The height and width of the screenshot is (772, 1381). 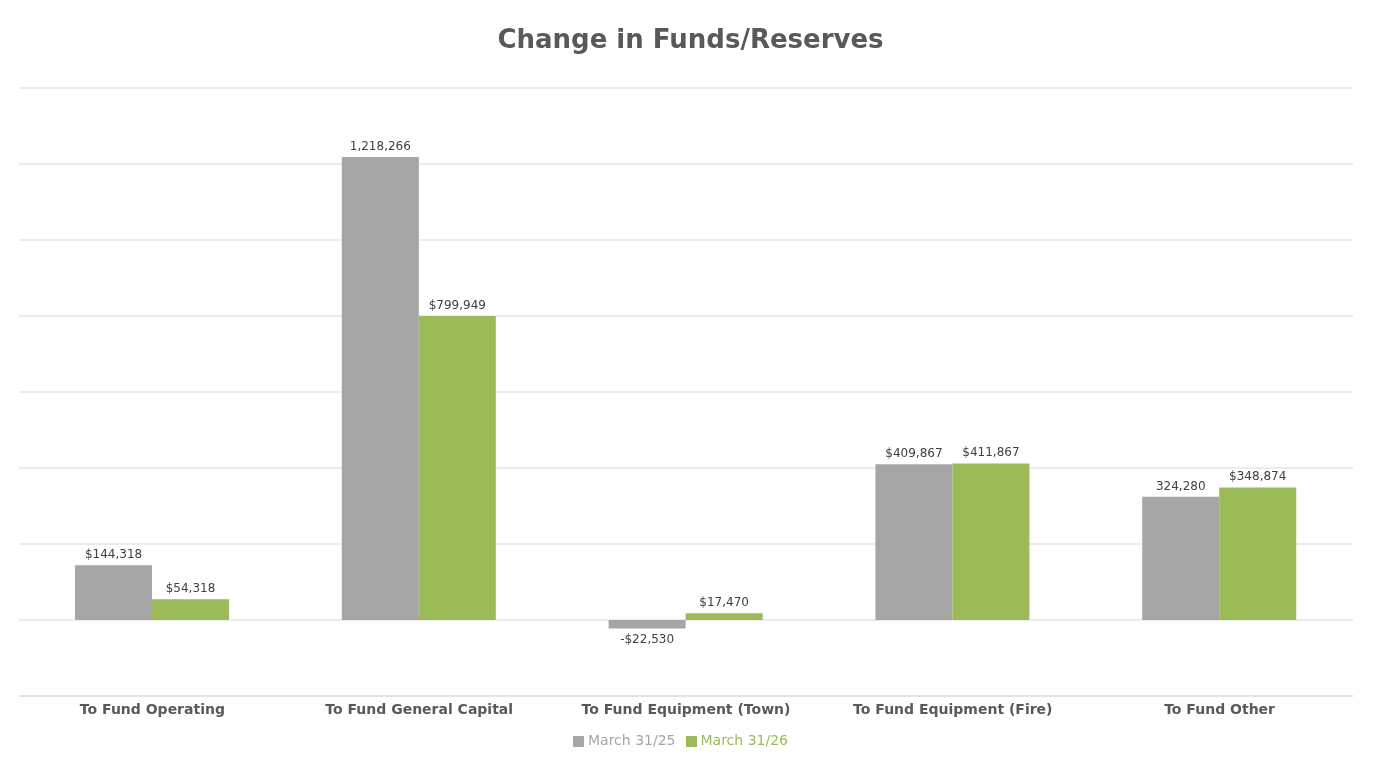 What do you see at coordinates (724, 602) in the screenshot?
I see `data-label: $17,470` at bounding box center [724, 602].